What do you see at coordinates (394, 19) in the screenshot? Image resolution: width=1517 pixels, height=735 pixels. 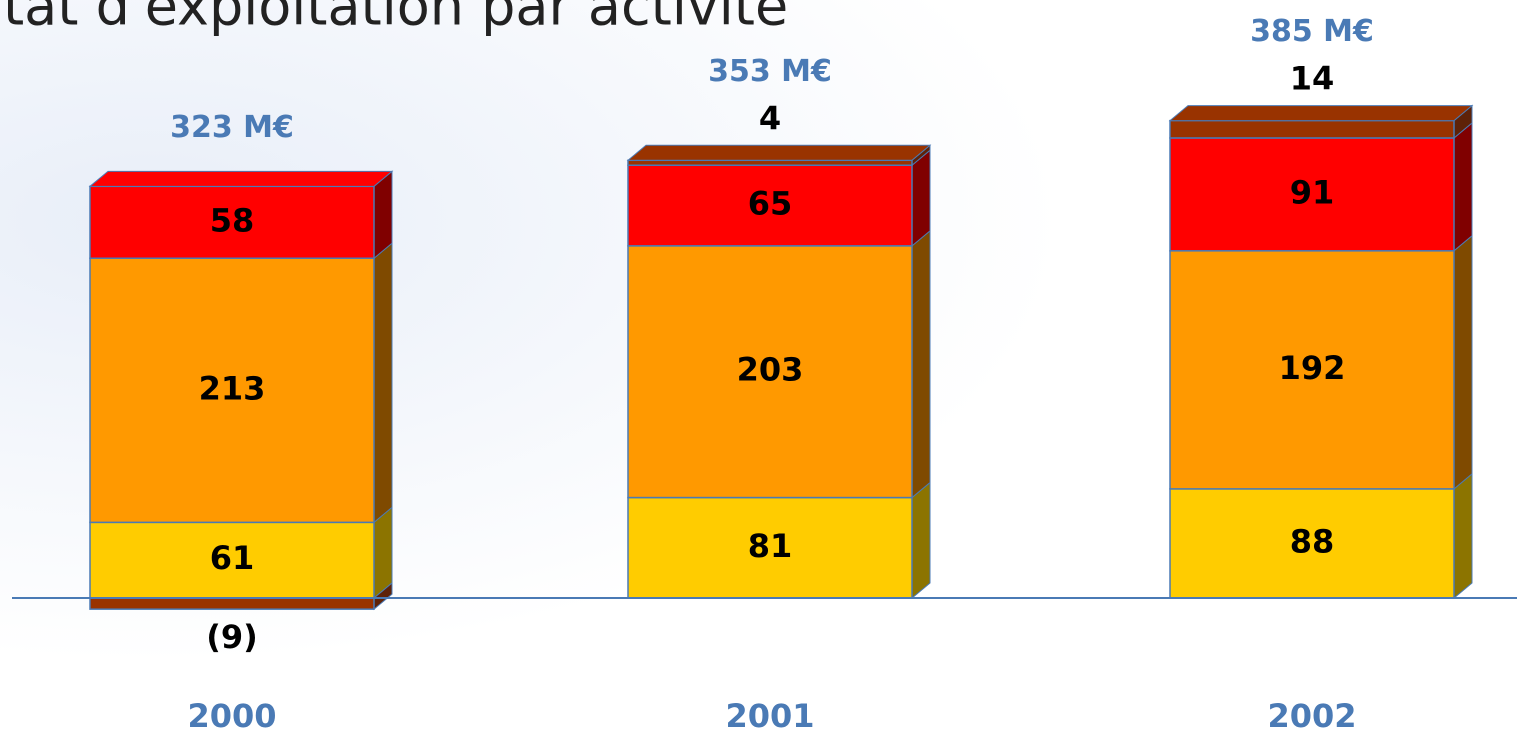 I see `chart-title: ltat d'exploitation par activité` at bounding box center [394, 19].